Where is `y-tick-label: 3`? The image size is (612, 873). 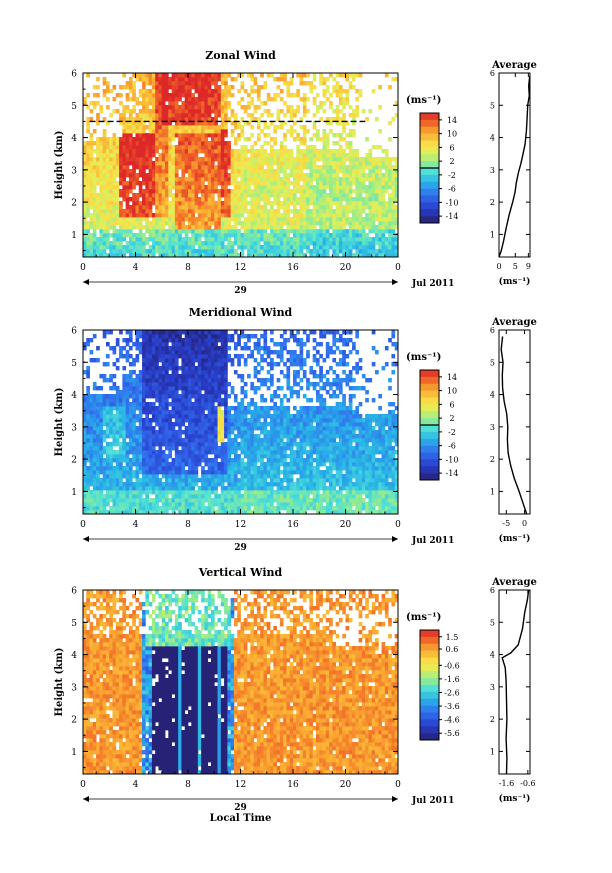 y-tick-label: 3 is located at coordinates (74, 428).